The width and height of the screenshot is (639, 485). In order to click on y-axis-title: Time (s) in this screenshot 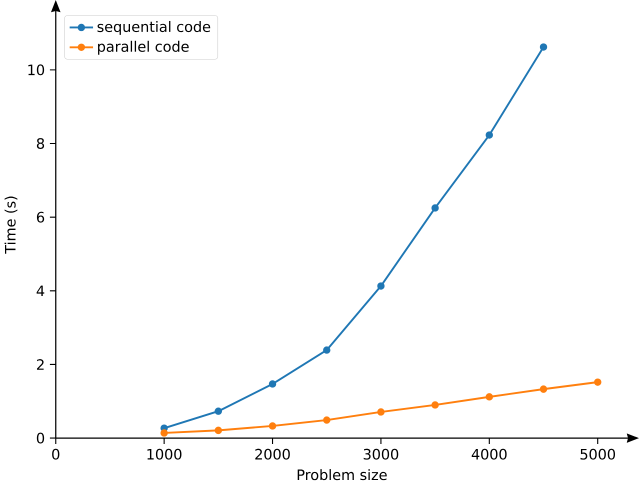, I will do `click(11, 225)`.